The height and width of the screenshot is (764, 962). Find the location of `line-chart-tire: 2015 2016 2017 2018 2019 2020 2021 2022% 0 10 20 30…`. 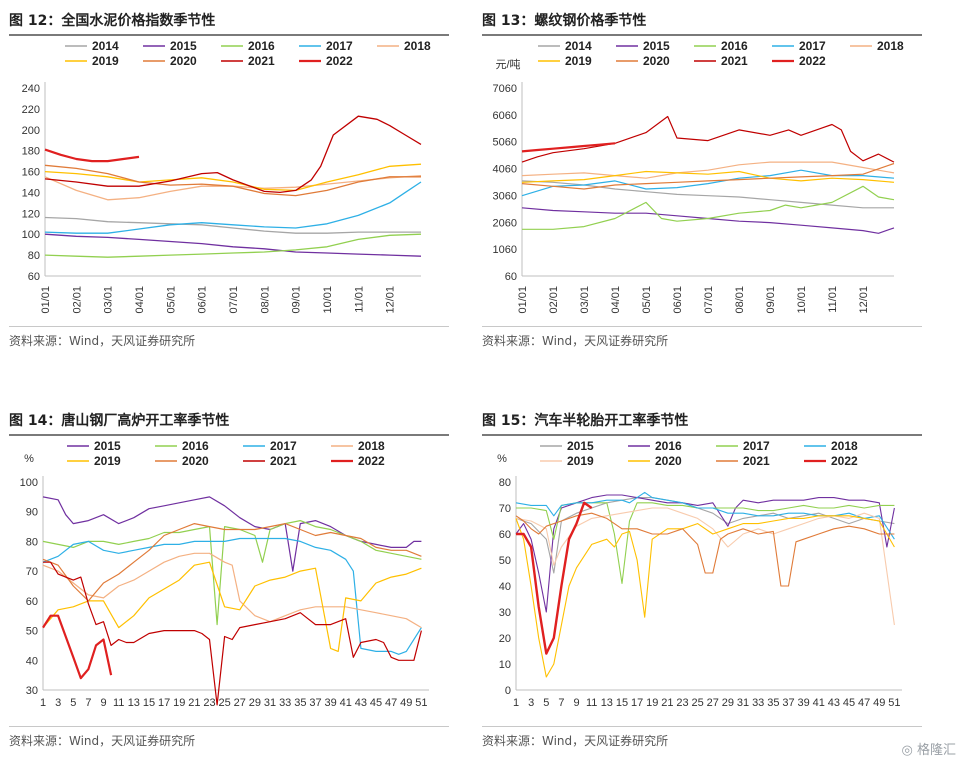

line-chart-tire: 2015 2016 2017 2018 2019 2020 2021 2022% 0 10 20 30… is located at coordinates (699, 574).